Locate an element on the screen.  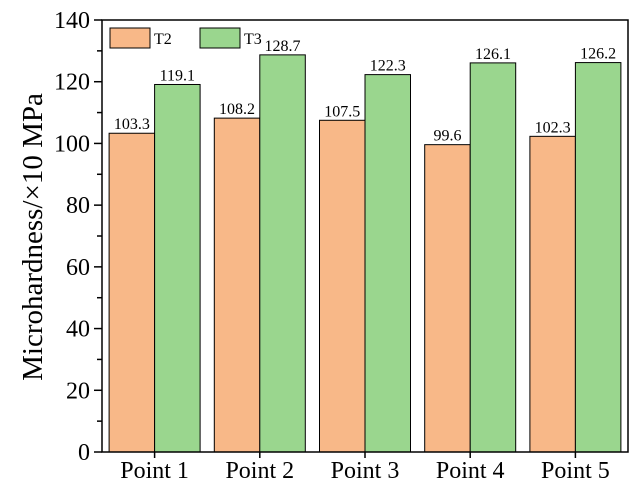
data-label-t2-5: 102.3 is located at coordinates (553, 127).